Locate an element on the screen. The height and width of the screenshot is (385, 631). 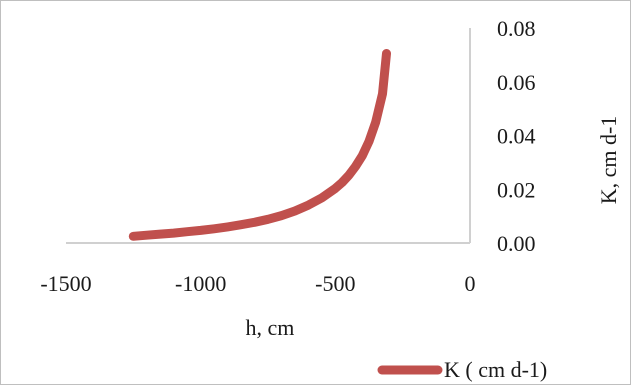
y-axis-label: K, cm d-1 is located at coordinates (608, 160).